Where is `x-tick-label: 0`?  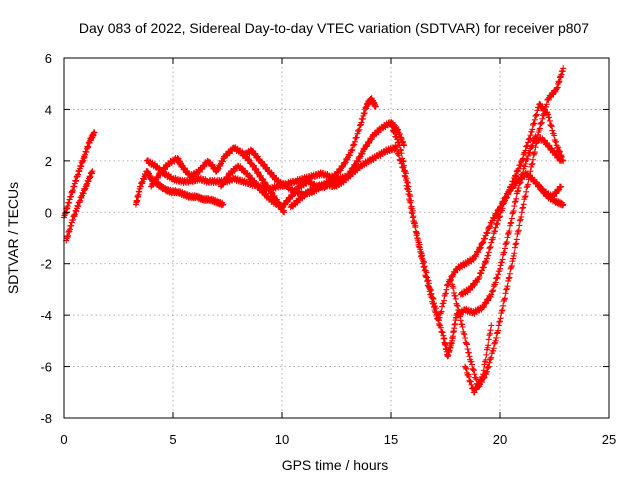
x-tick-label: 0 is located at coordinates (63, 439).